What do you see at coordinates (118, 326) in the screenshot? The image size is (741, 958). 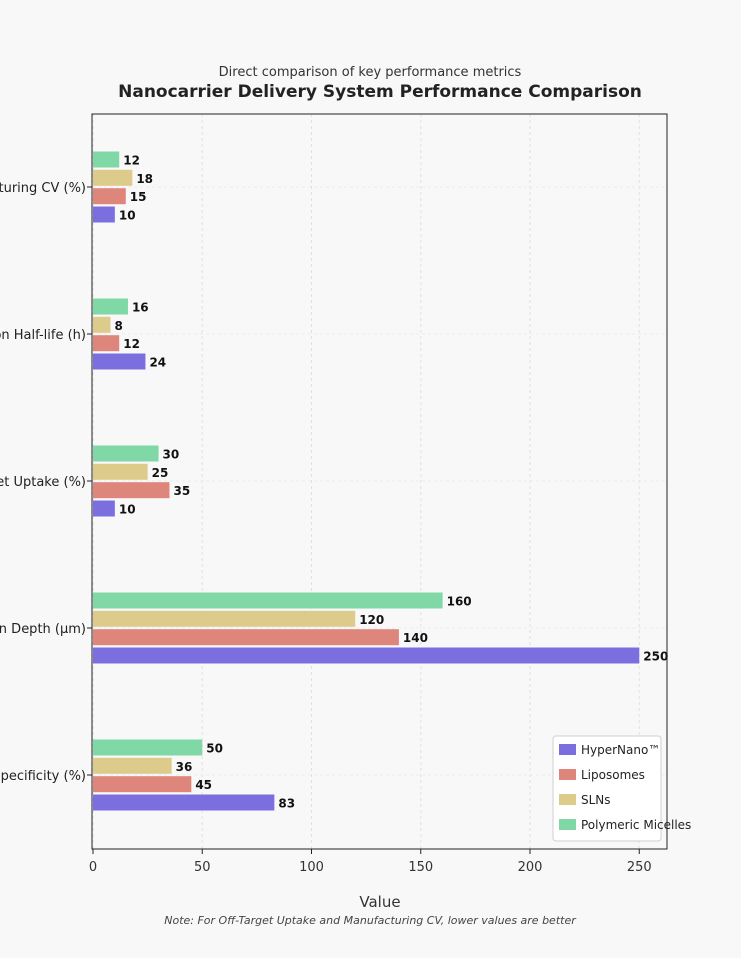 I see `data-label: 8` at bounding box center [118, 326].